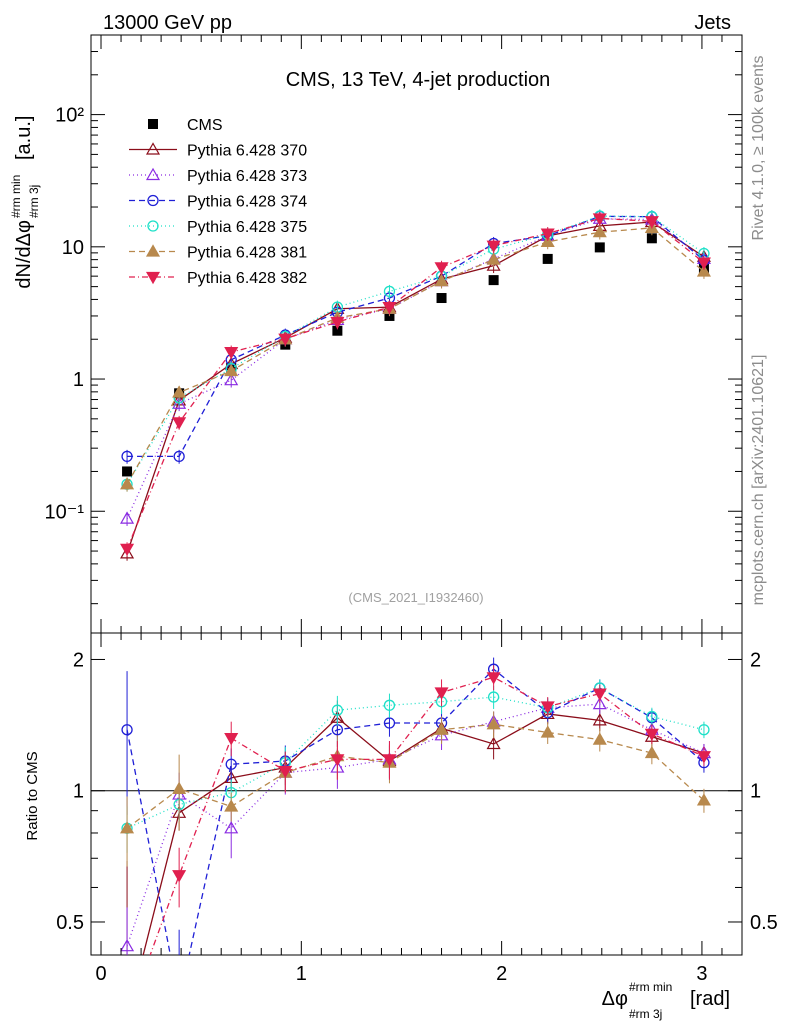 This screenshot has height=1024, width=786. What do you see at coordinates (100, 974) in the screenshot?
I see `x-tick-label: 0` at bounding box center [100, 974].